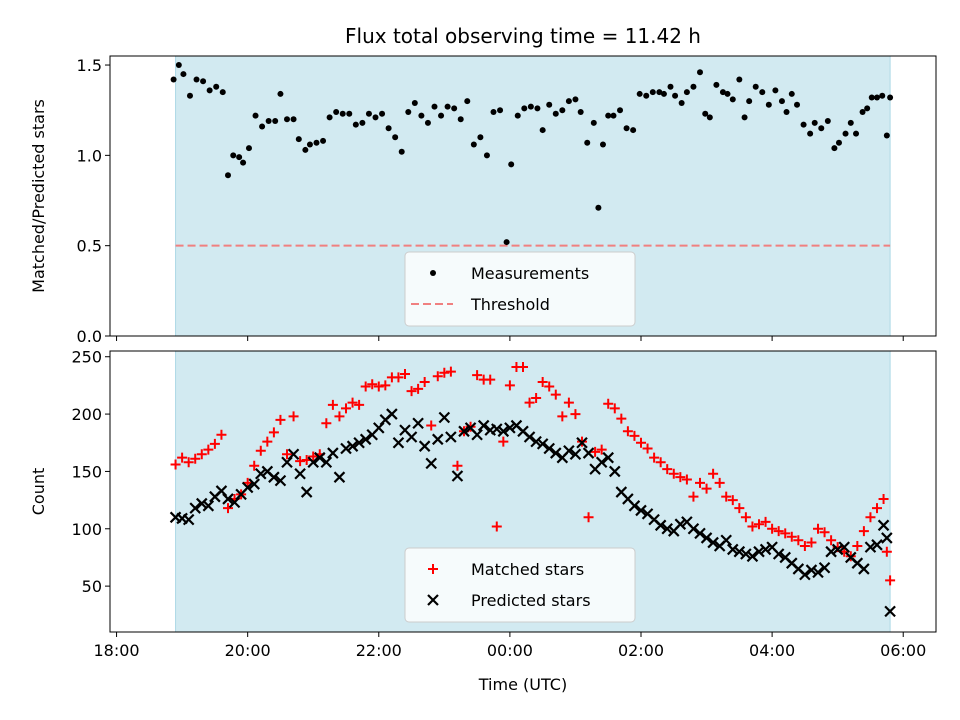  Describe the element at coordinates (89, 336) in the screenshot. I see `y-tick-label: 0.0` at that location.